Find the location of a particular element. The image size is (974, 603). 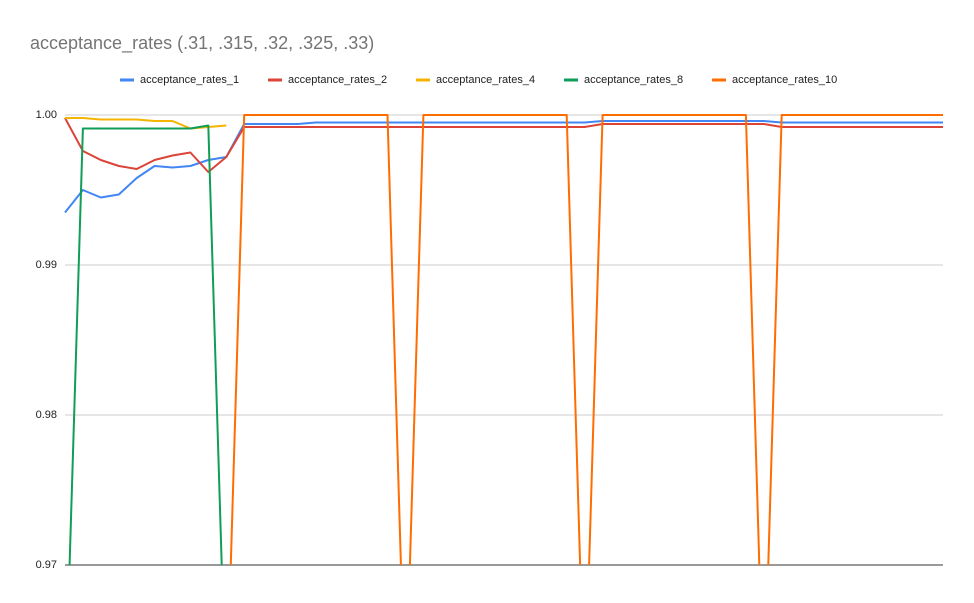

legend-label: acceptance_rates_2 is located at coordinates (337, 80).